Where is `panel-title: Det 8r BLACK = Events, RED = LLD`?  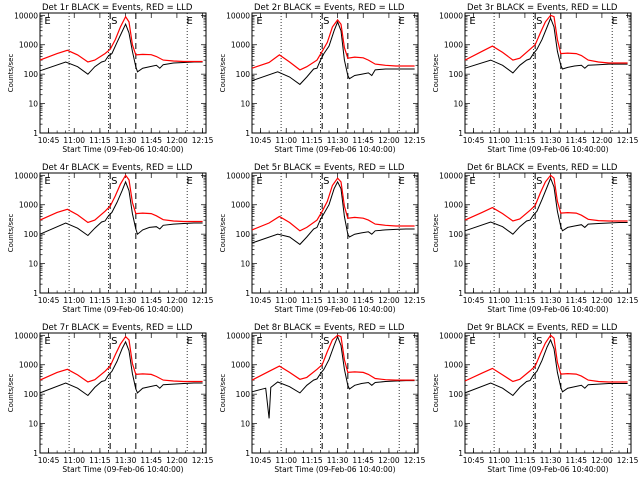
panel-title: Det 8r BLACK = Events, RED = LLD is located at coordinates (329, 328).